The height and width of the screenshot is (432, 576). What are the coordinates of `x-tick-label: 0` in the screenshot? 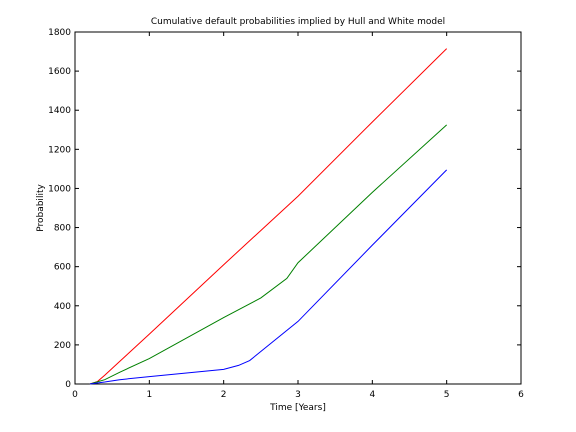 It's located at (75, 395).